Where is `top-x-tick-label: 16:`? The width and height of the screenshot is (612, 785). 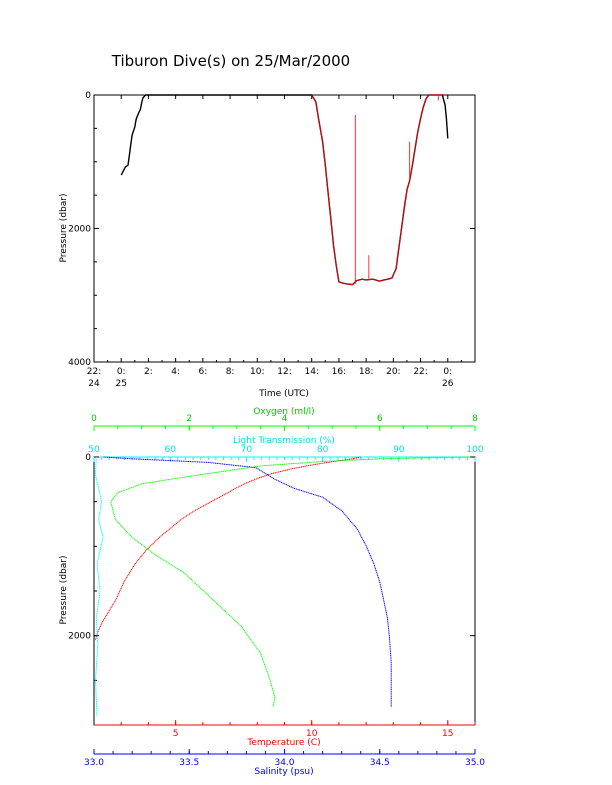
top-x-tick-label: 16: is located at coordinates (339, 372).